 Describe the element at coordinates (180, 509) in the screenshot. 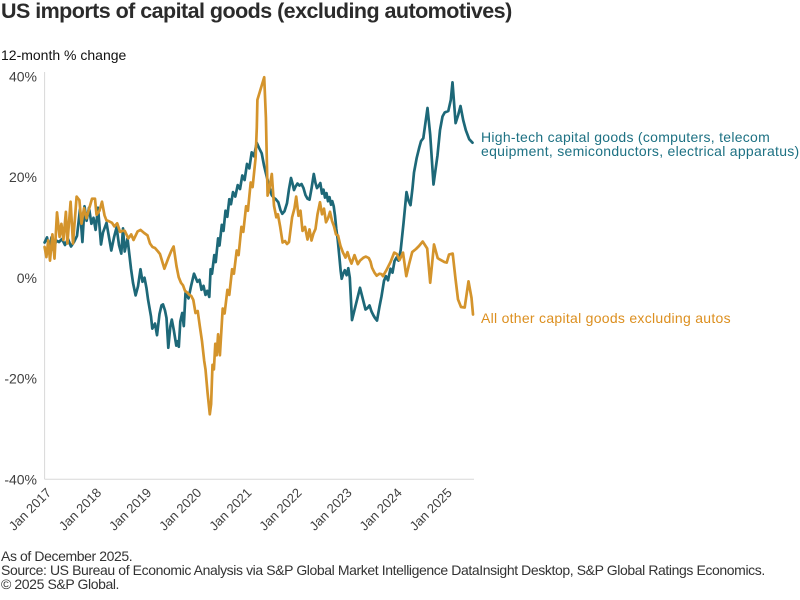

I see `svg-text: Jan 2020` at that location.